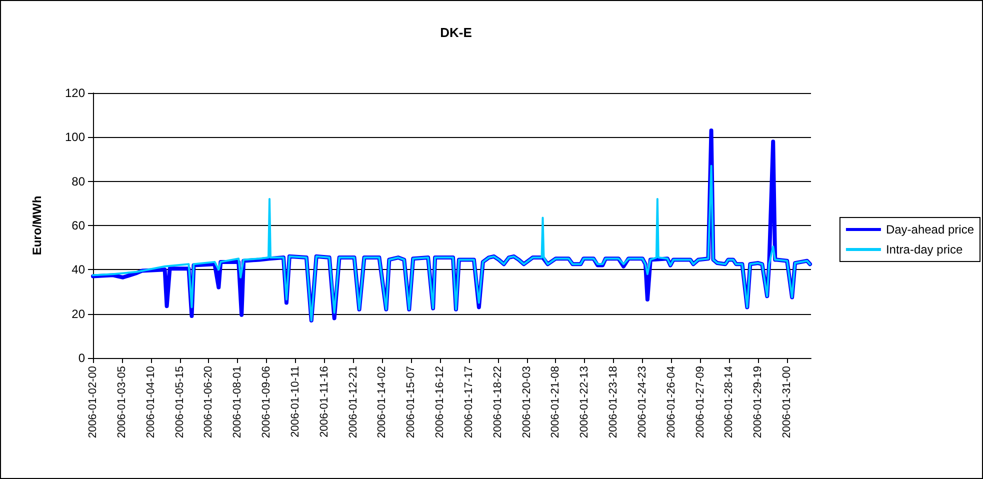 The width and height of the screenshot is (983, 479). Describe the element at coordinates (208, 402) in the screenshot. I see `x-tick-label: 2006-01-06-20` at that location.